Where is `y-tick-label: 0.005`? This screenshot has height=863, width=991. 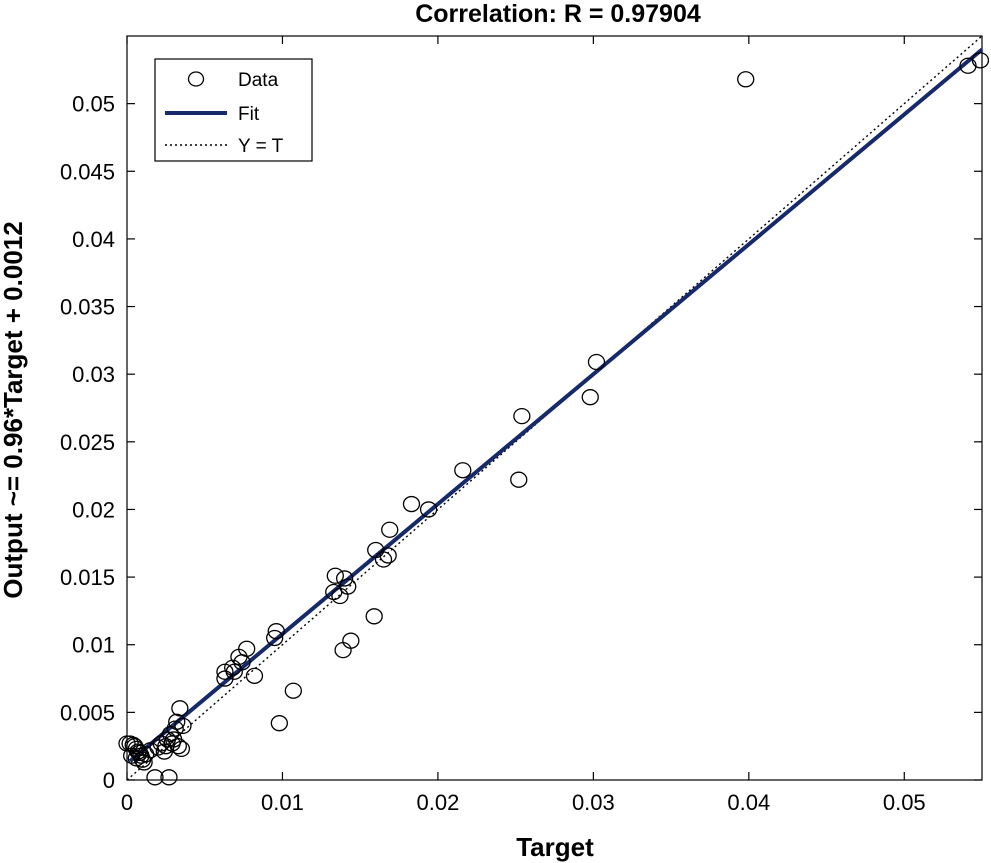
y-tick-label: 0.005 is located at coordinates (87, 712).